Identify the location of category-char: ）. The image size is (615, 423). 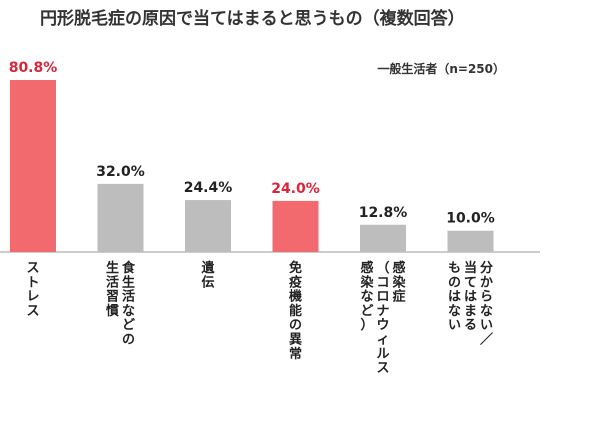
(366, 325).